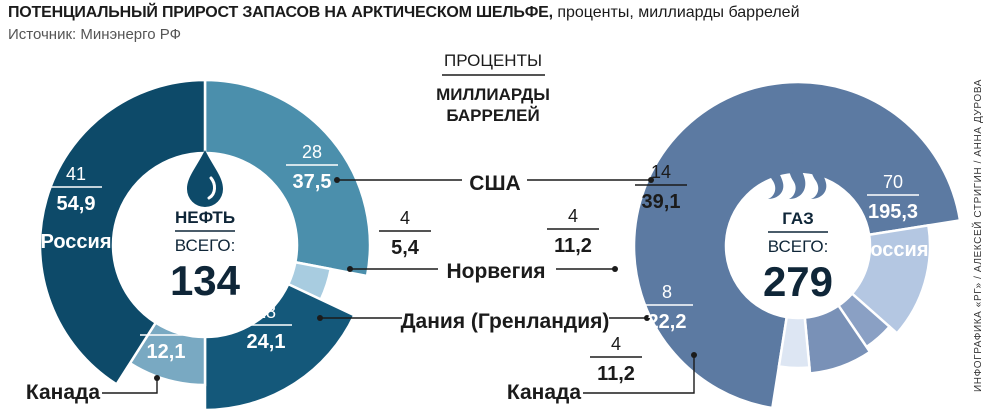 The width and height of the screenshot is (1000, 413). What do you see at coordinates (266, 342) in the screenshot?
I see `oil-denmark-value: 24,1` at bounding box center [266, 342].